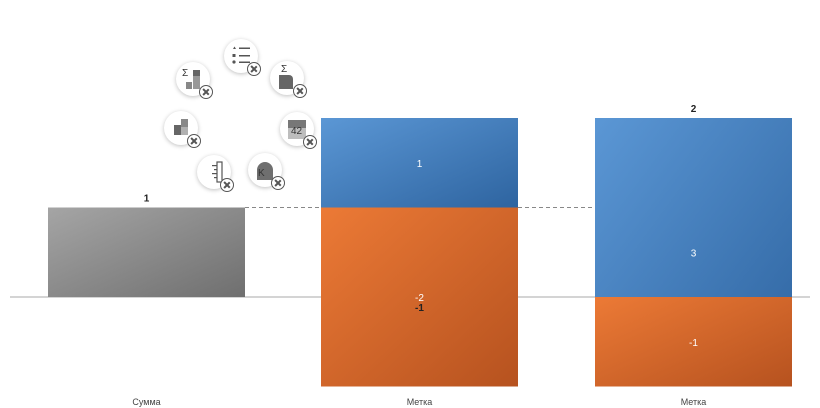 Image resolution: width=820 pixels, height=408 pixels. I want to click on radial-menu-button: 42, so click(298, 130).